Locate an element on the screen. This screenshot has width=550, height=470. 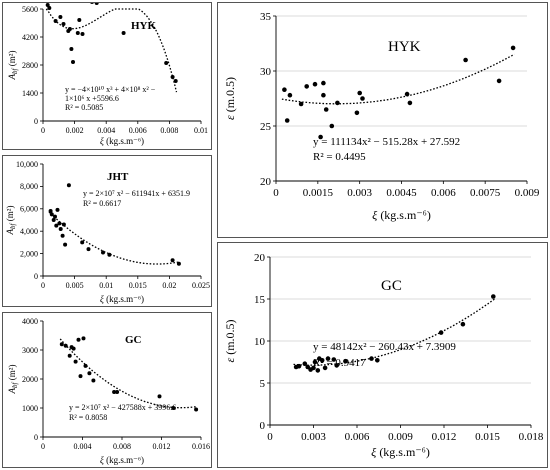
x-tick-label: 0.004 is located at coordinates (83, 446).